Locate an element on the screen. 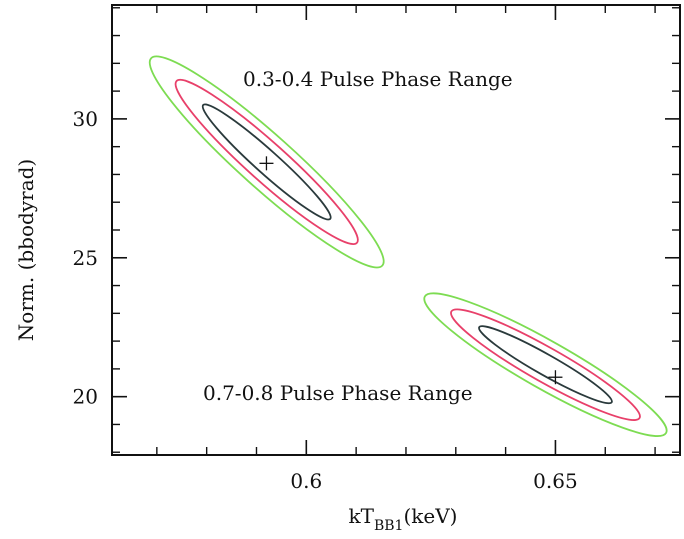  y-tick-label: 25 is located at coordinates (85, 258).